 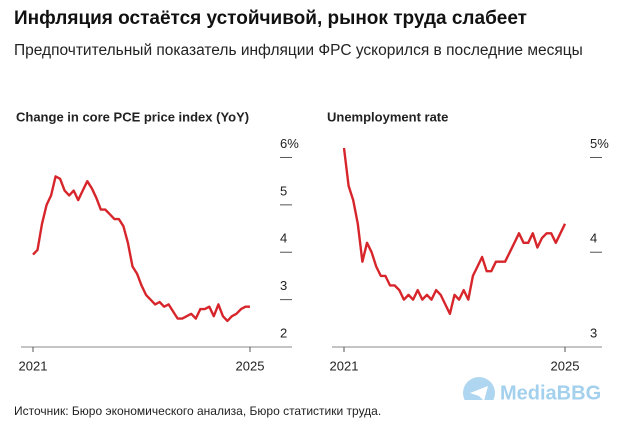 What do you see at coordinates (550, 391) in the screenshot?
I see `watermark-text: MediaBBG` at bounding box center [550, 391].